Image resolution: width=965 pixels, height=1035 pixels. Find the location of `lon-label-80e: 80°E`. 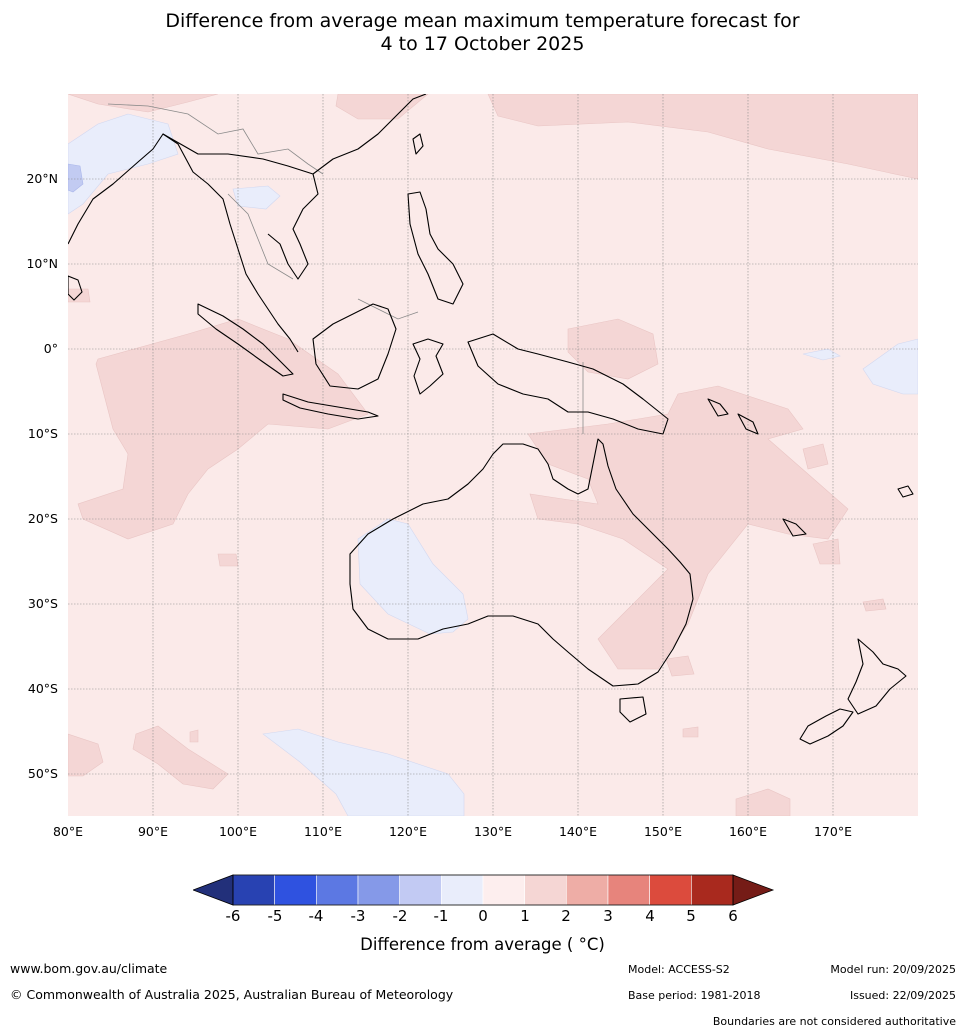

lon-label-80e: 80°E is located at coordinates (68, 831).